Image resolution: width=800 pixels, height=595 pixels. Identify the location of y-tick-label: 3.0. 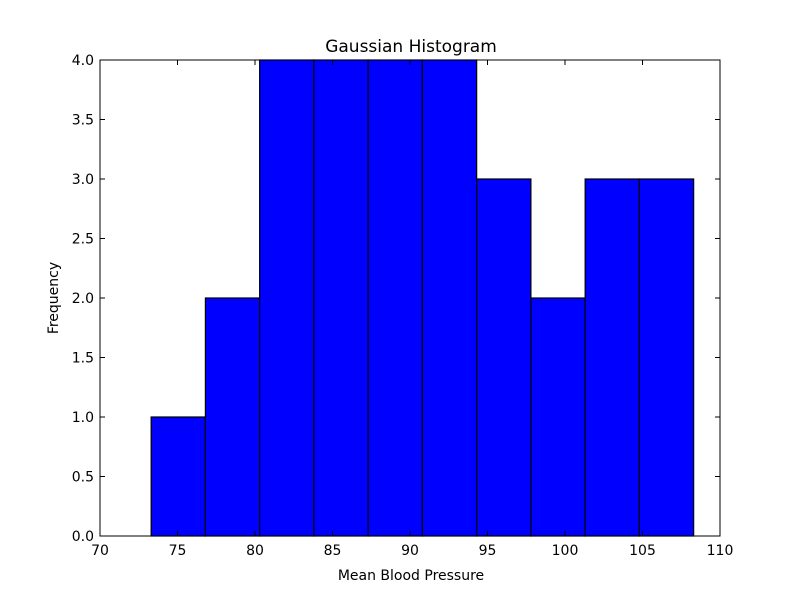
(83, 180).